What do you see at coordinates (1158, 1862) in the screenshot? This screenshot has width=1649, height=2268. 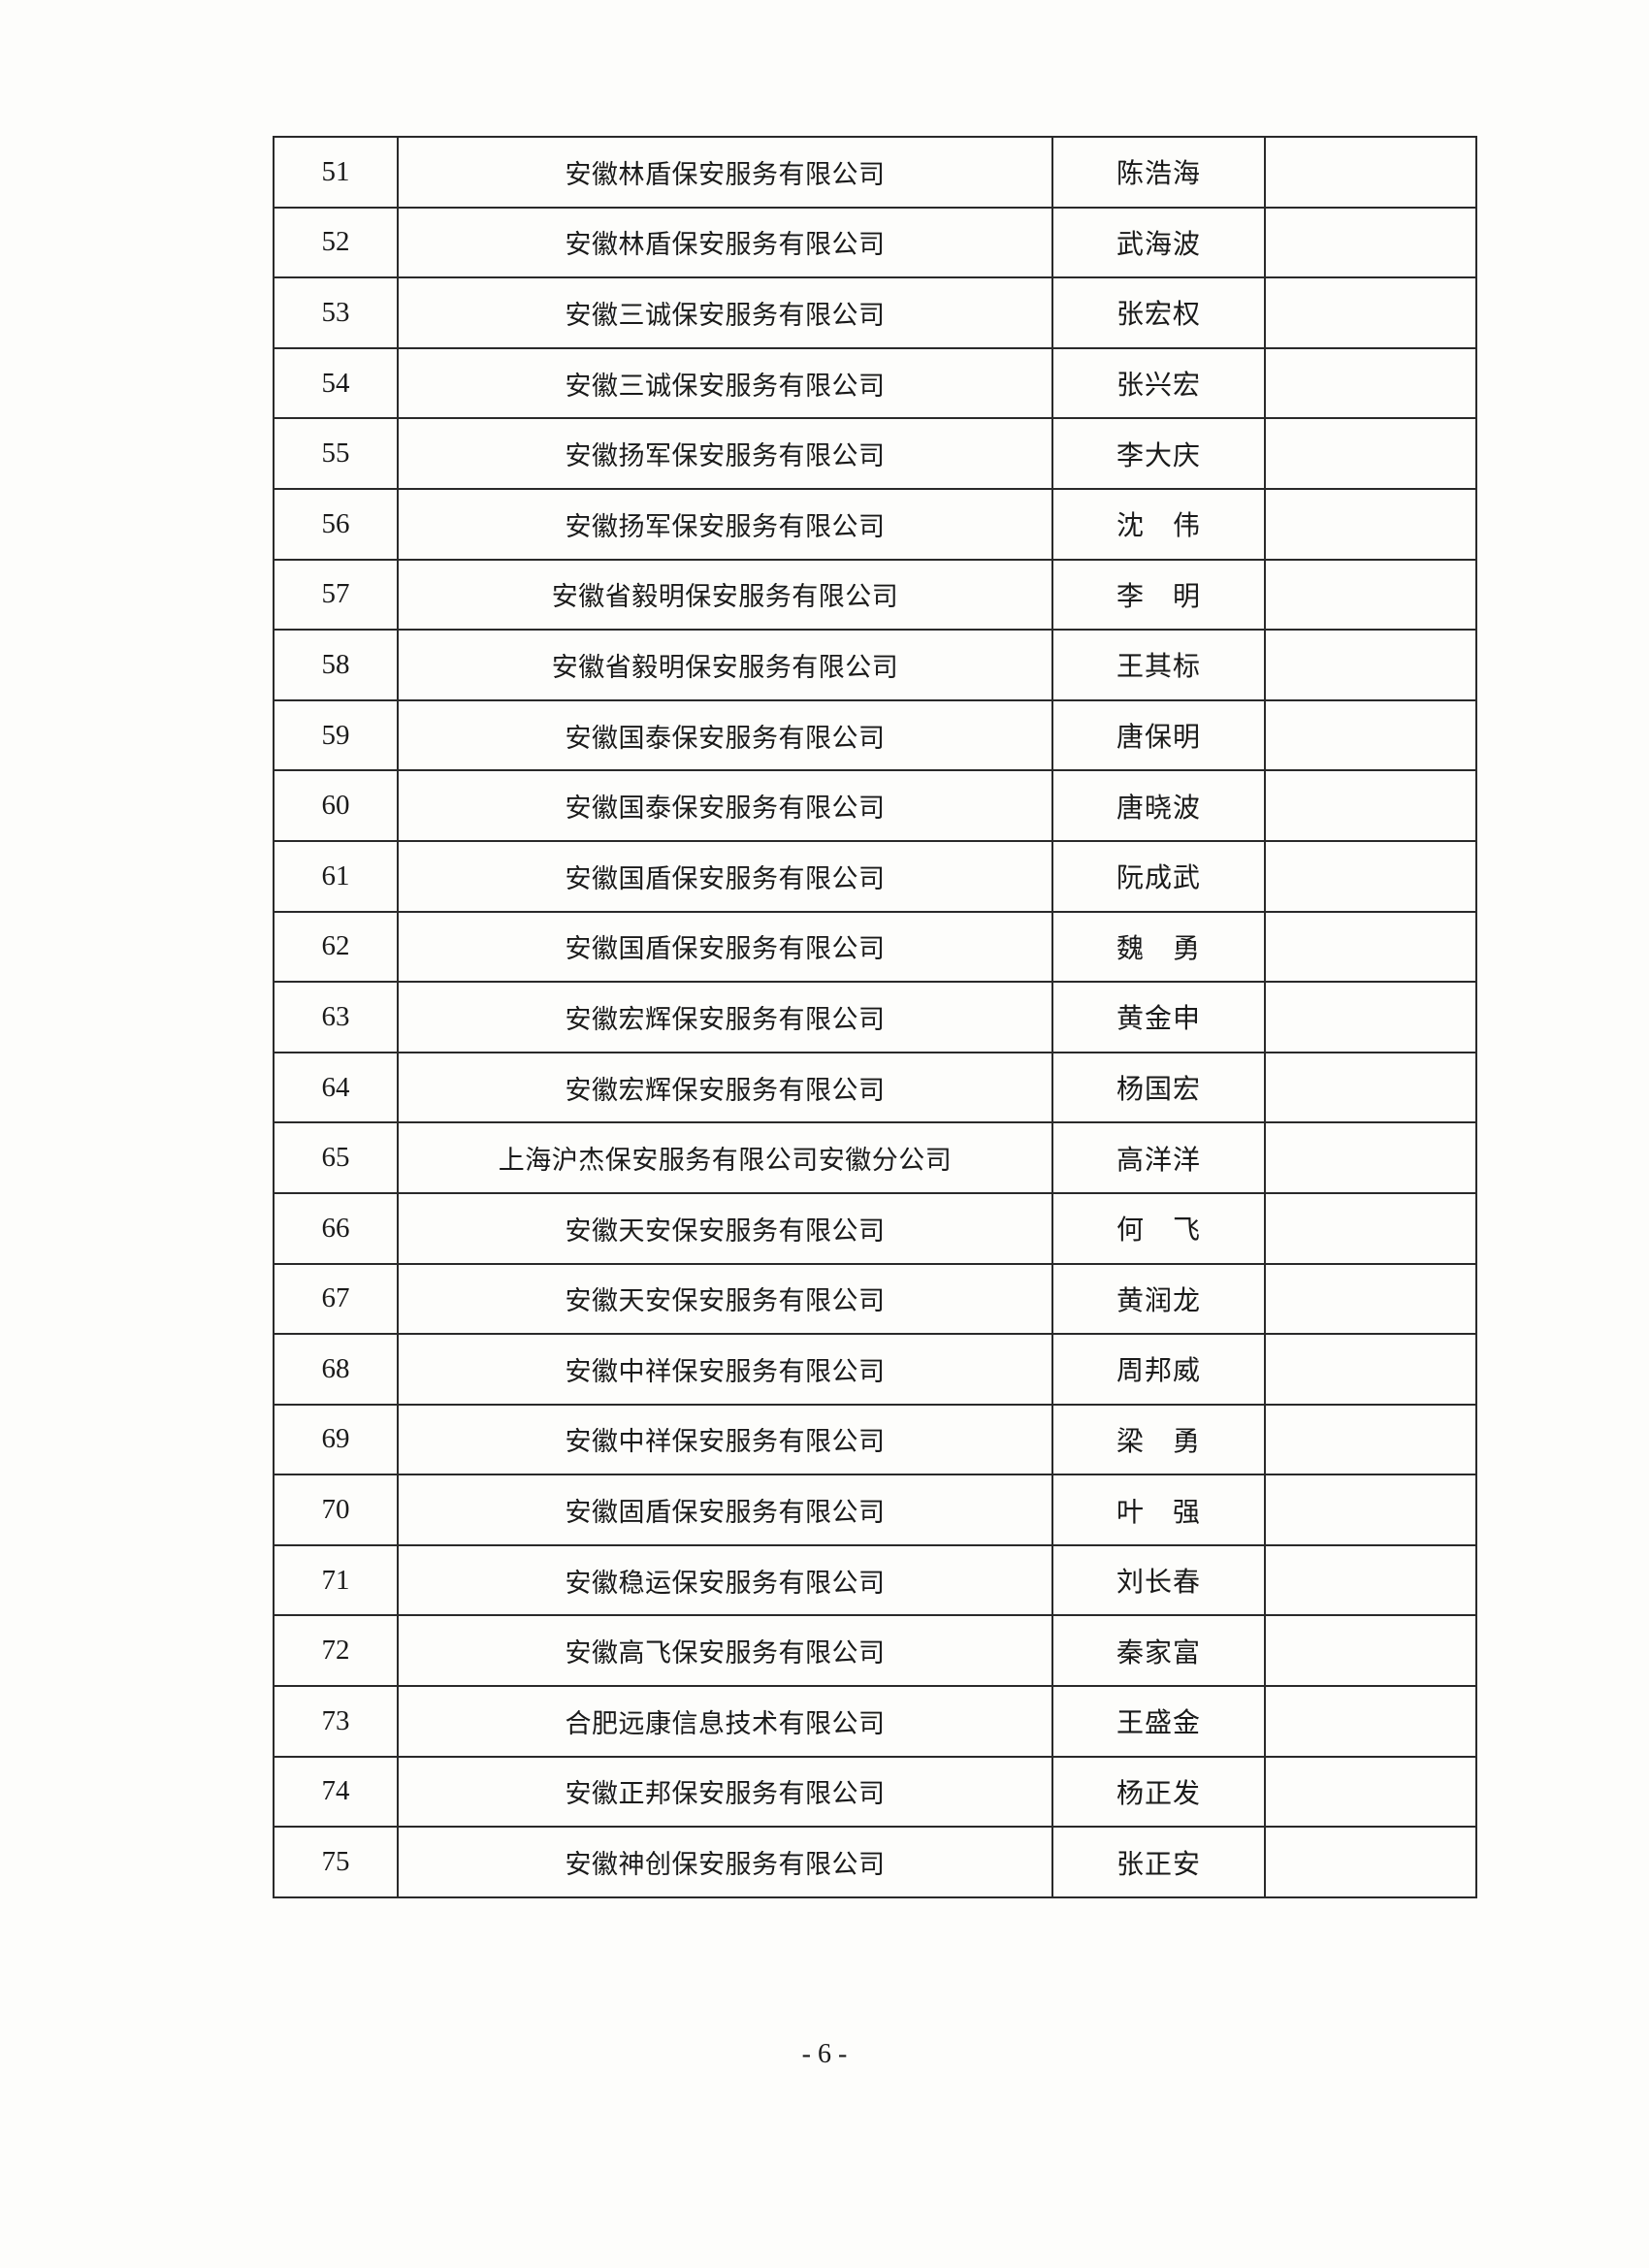 I see `person-name: 张正安` at bounding box center [1158, 1862].